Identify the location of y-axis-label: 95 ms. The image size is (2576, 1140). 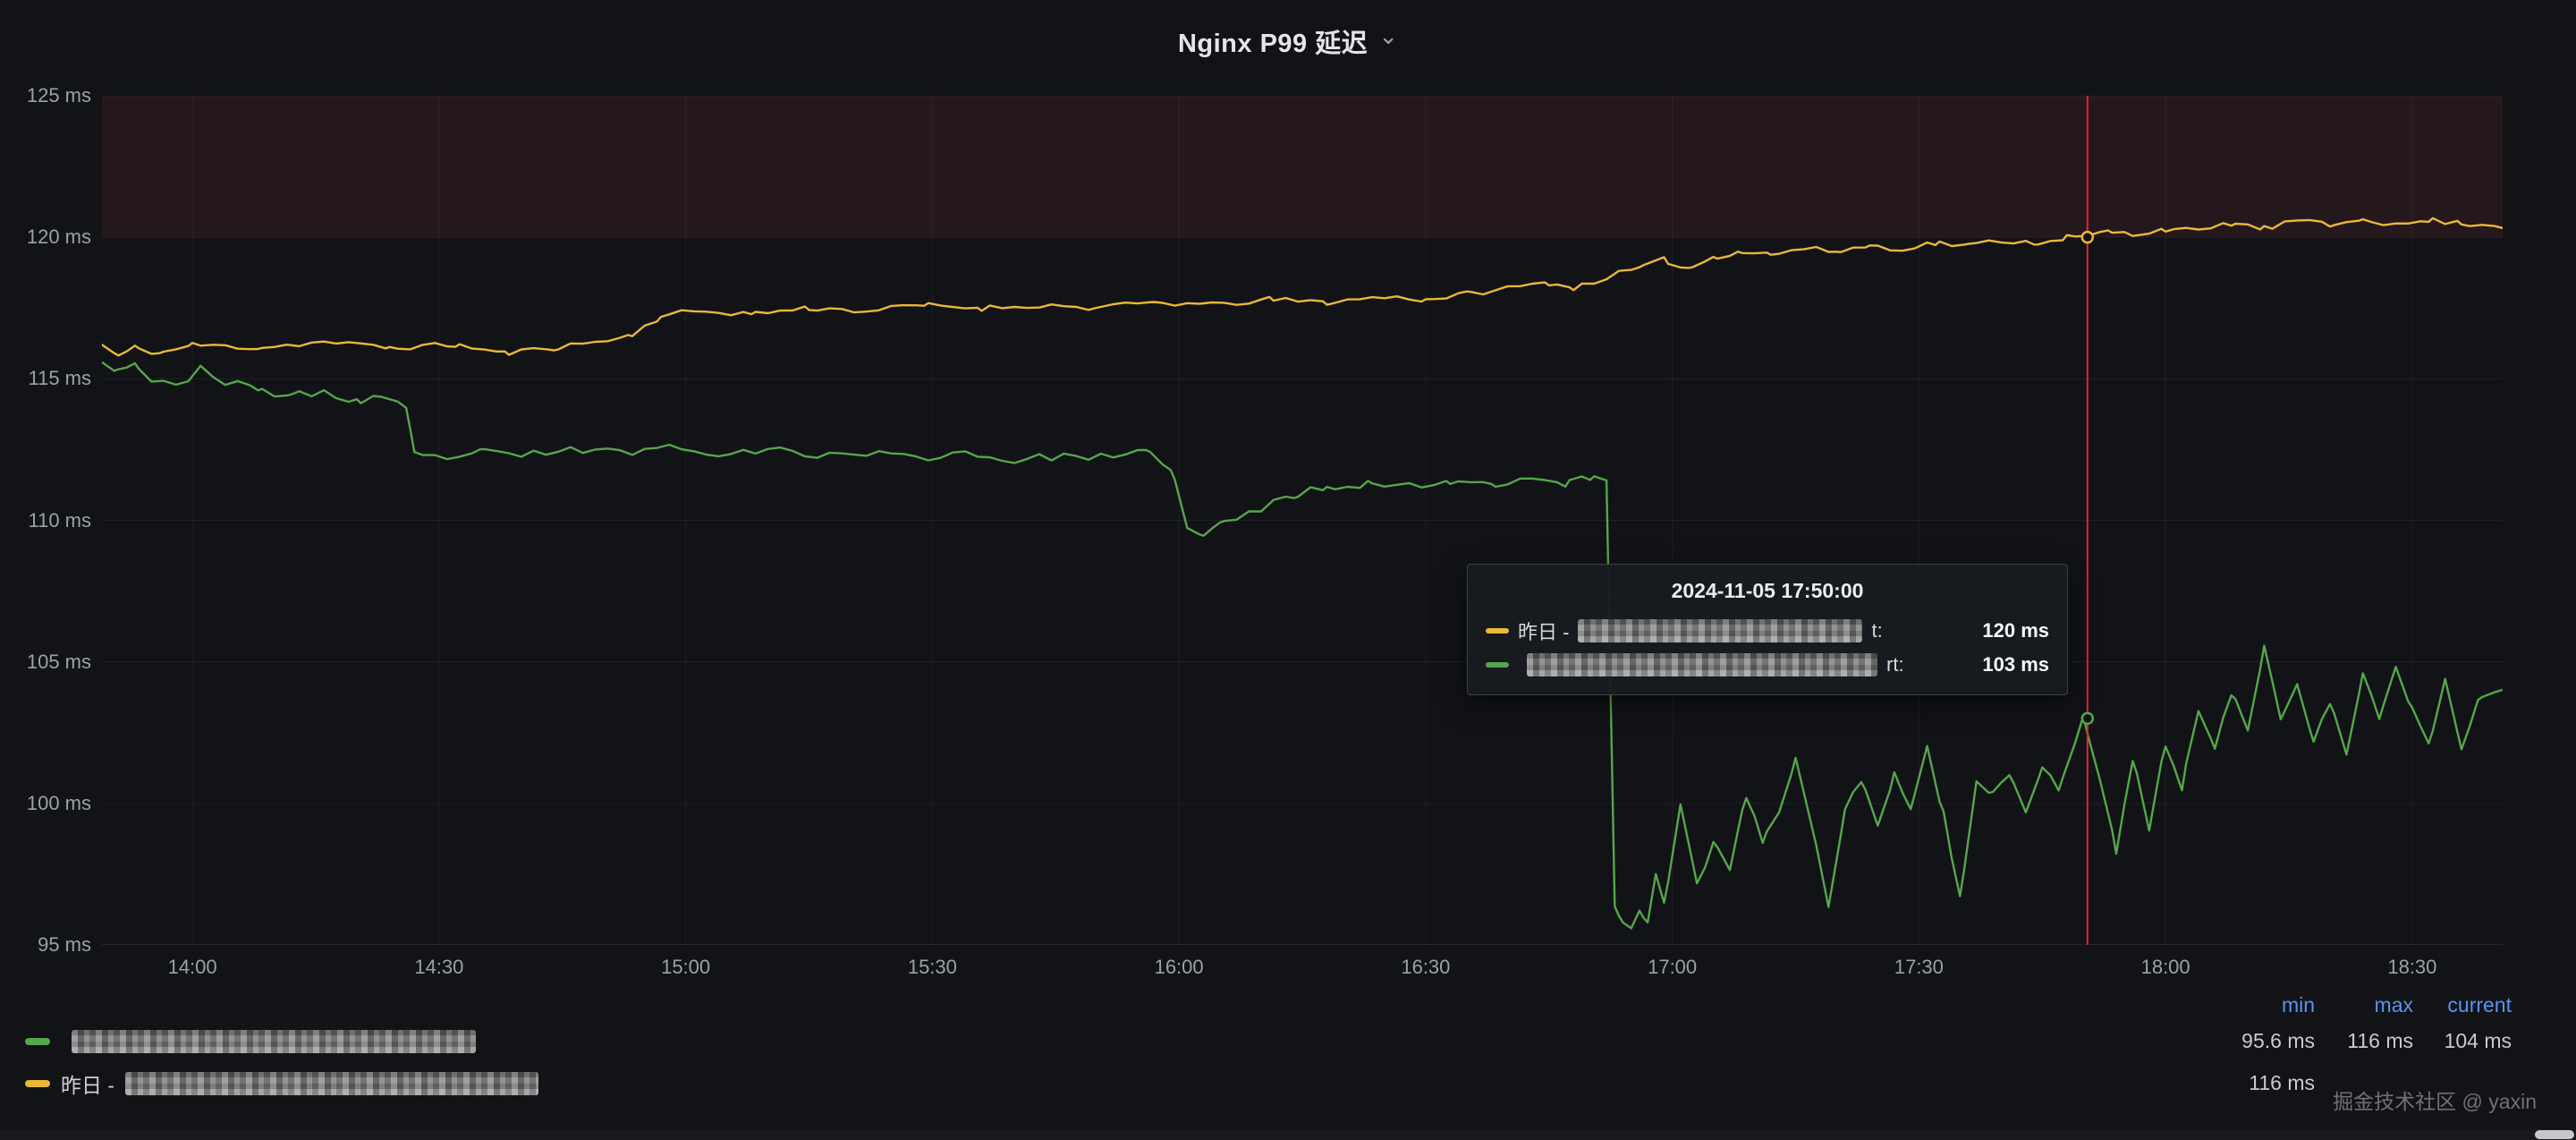
(64, 944).